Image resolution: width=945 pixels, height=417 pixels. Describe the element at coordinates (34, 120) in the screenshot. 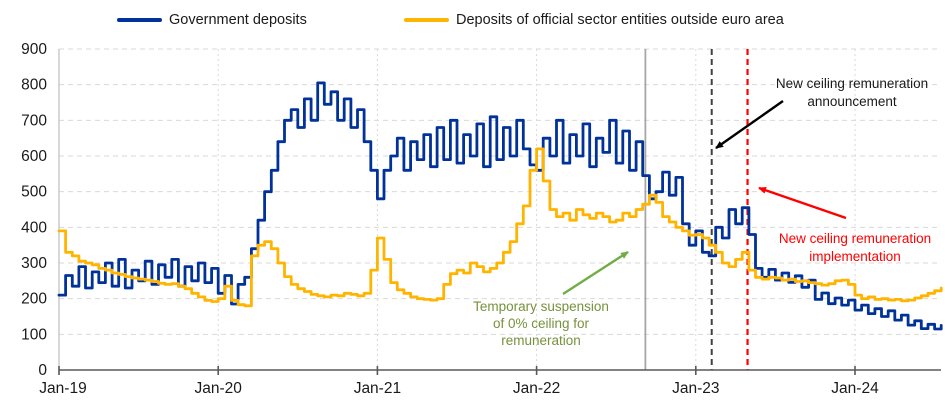

I see `y-tick-label-700: 700` at that location.